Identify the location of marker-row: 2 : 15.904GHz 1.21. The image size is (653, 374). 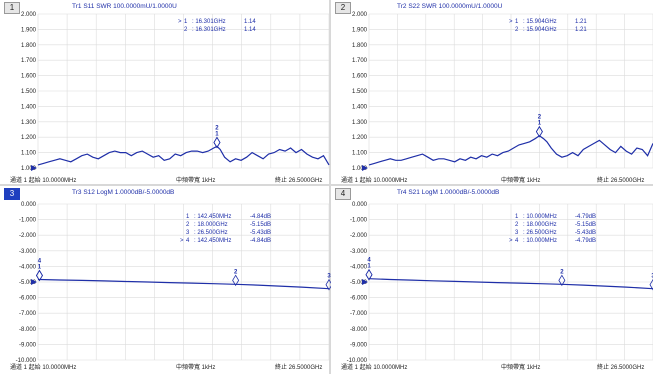
(548, 30).